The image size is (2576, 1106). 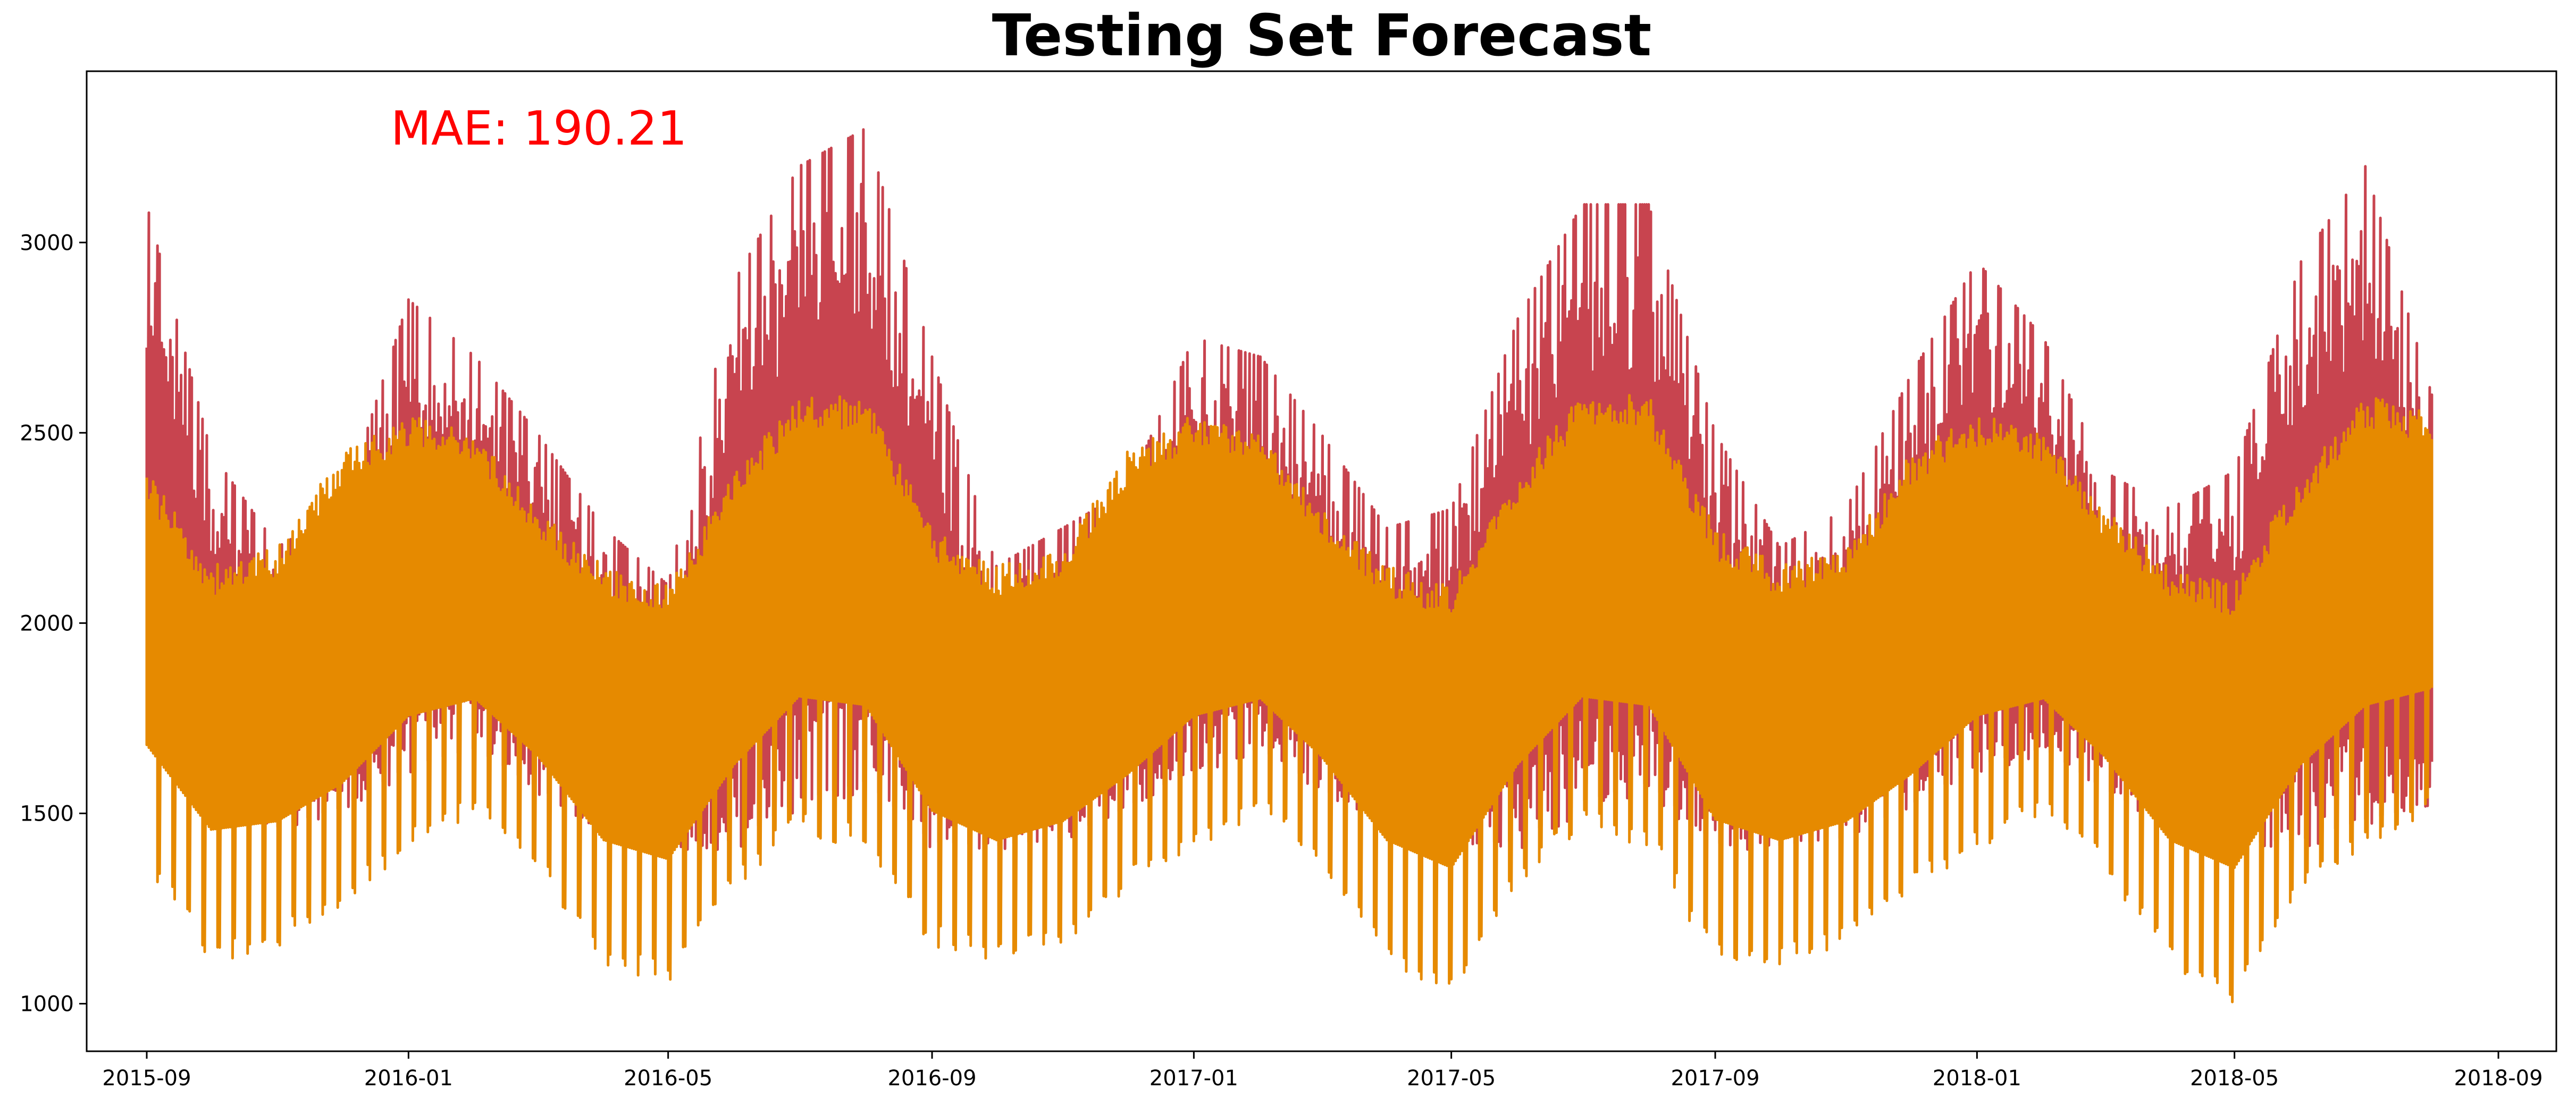 What do you see at coordinates (1193, 1078) in the screenshot?
I see `x-tick-label: 2017-01` at bounding box center [1193, 1078].